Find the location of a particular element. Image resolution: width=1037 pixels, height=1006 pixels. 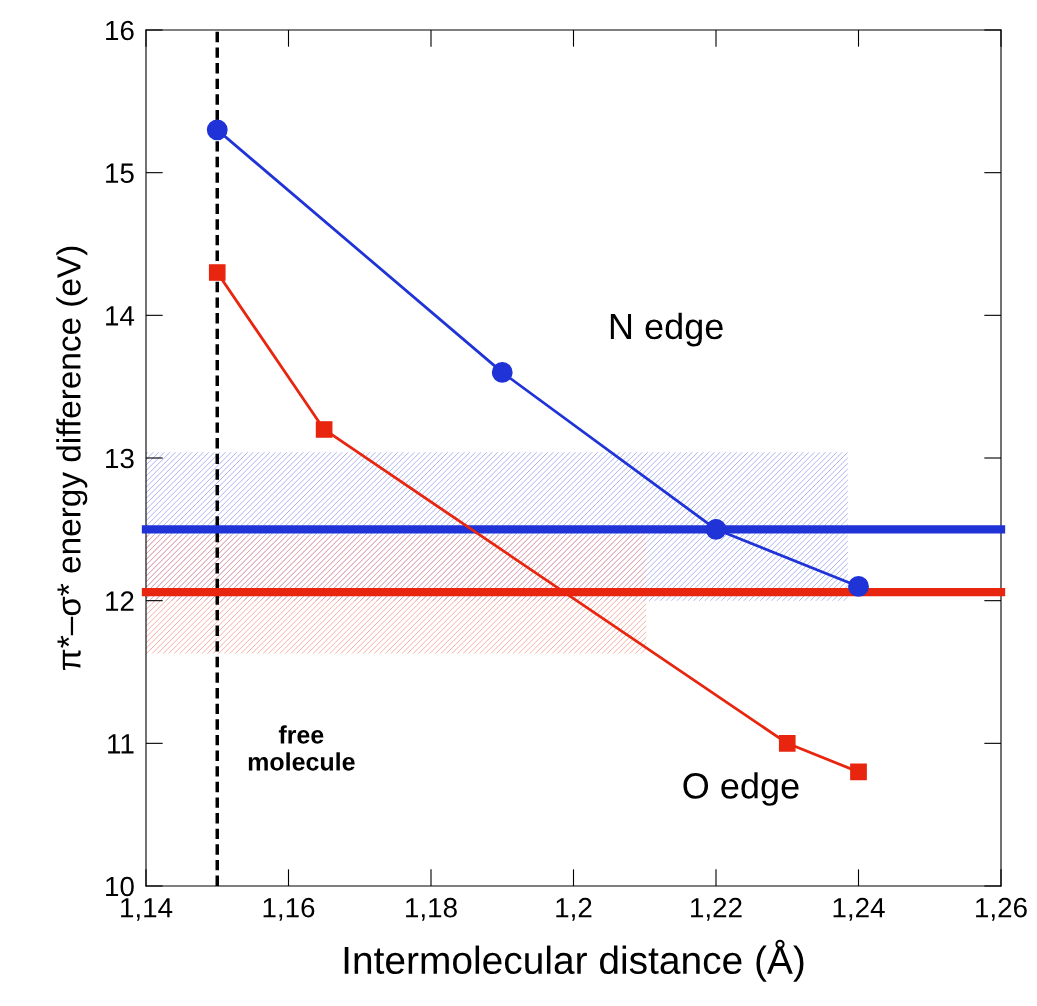

y-tick-label: 11 is located at coordinates (121, 744).